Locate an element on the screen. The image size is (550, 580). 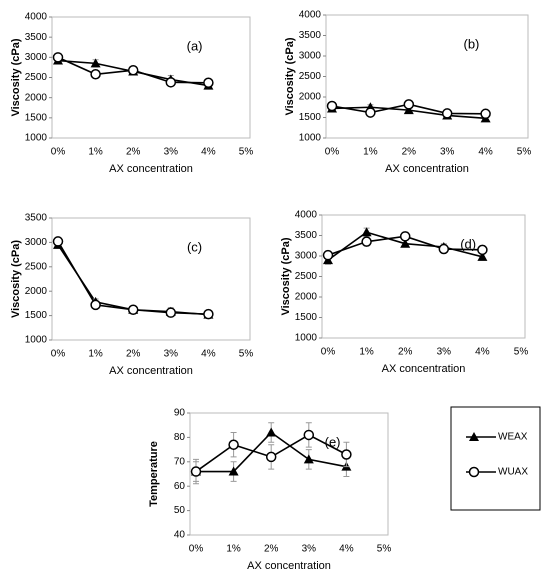
y-tick-label: 50 is located at coordinates (180, 510).